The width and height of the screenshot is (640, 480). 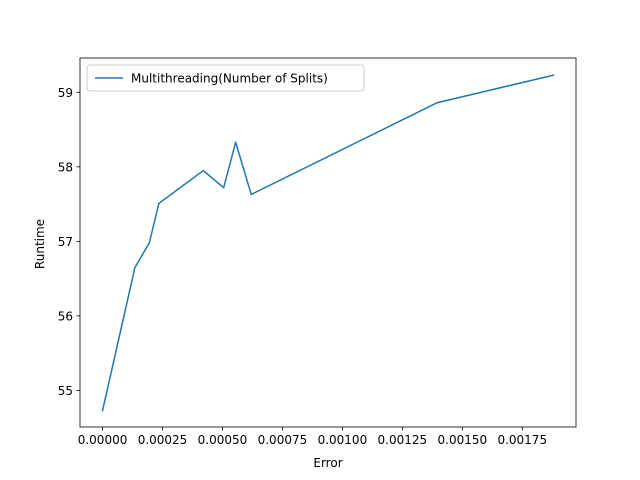 What do you see at coordinates (65, 167) in the screenshot?
I see `y-tick-label: 58` at bounding box center [65, 167].